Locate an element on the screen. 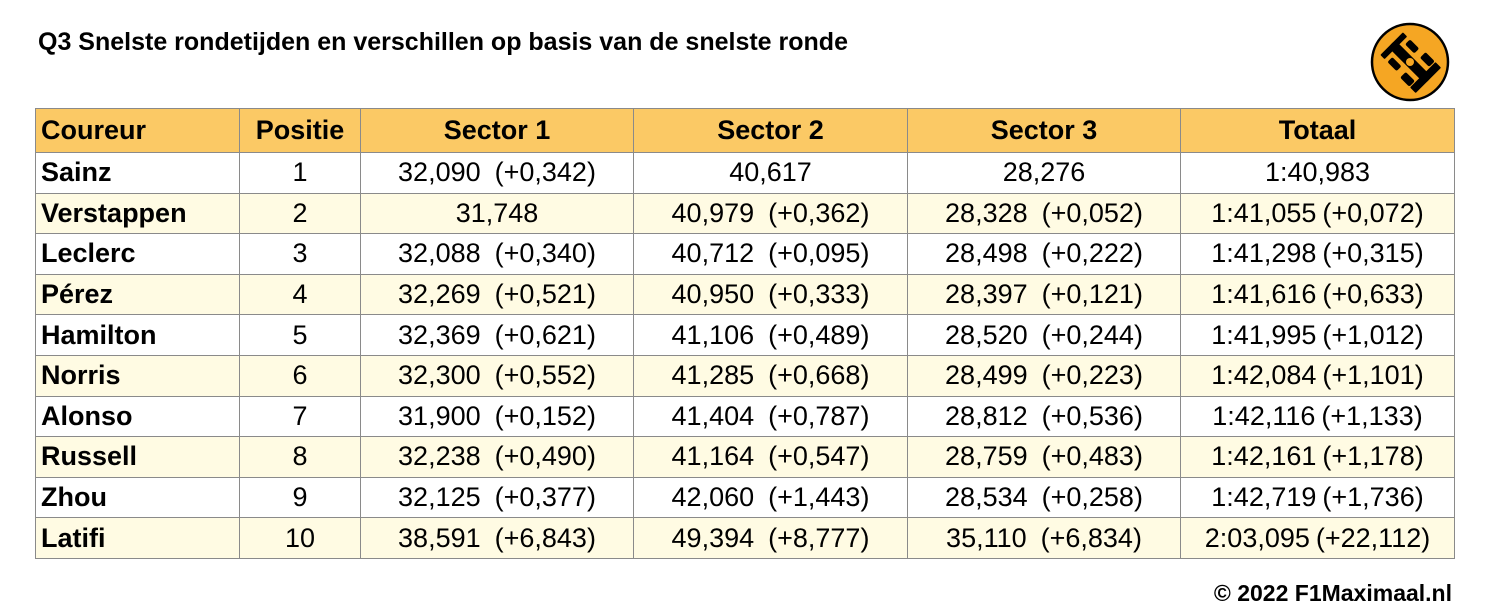 This screenshot has width=1488, height=616. sector-3-time: 35,110 is located at coordinates (986, 537).